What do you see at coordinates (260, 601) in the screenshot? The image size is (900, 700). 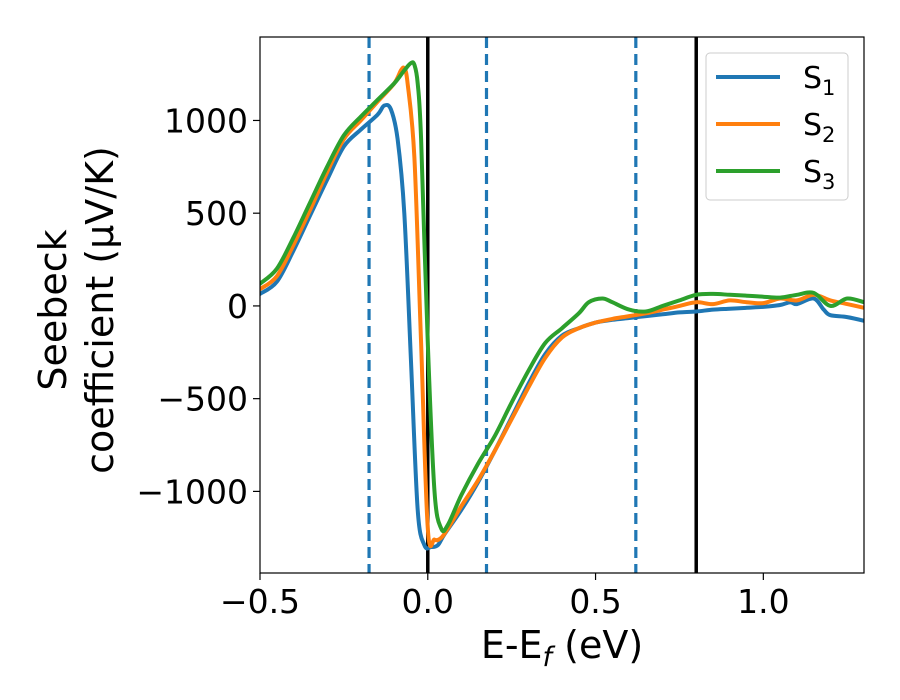 I see `x-tick-label: −0.5` at bounding box center [260, 601].